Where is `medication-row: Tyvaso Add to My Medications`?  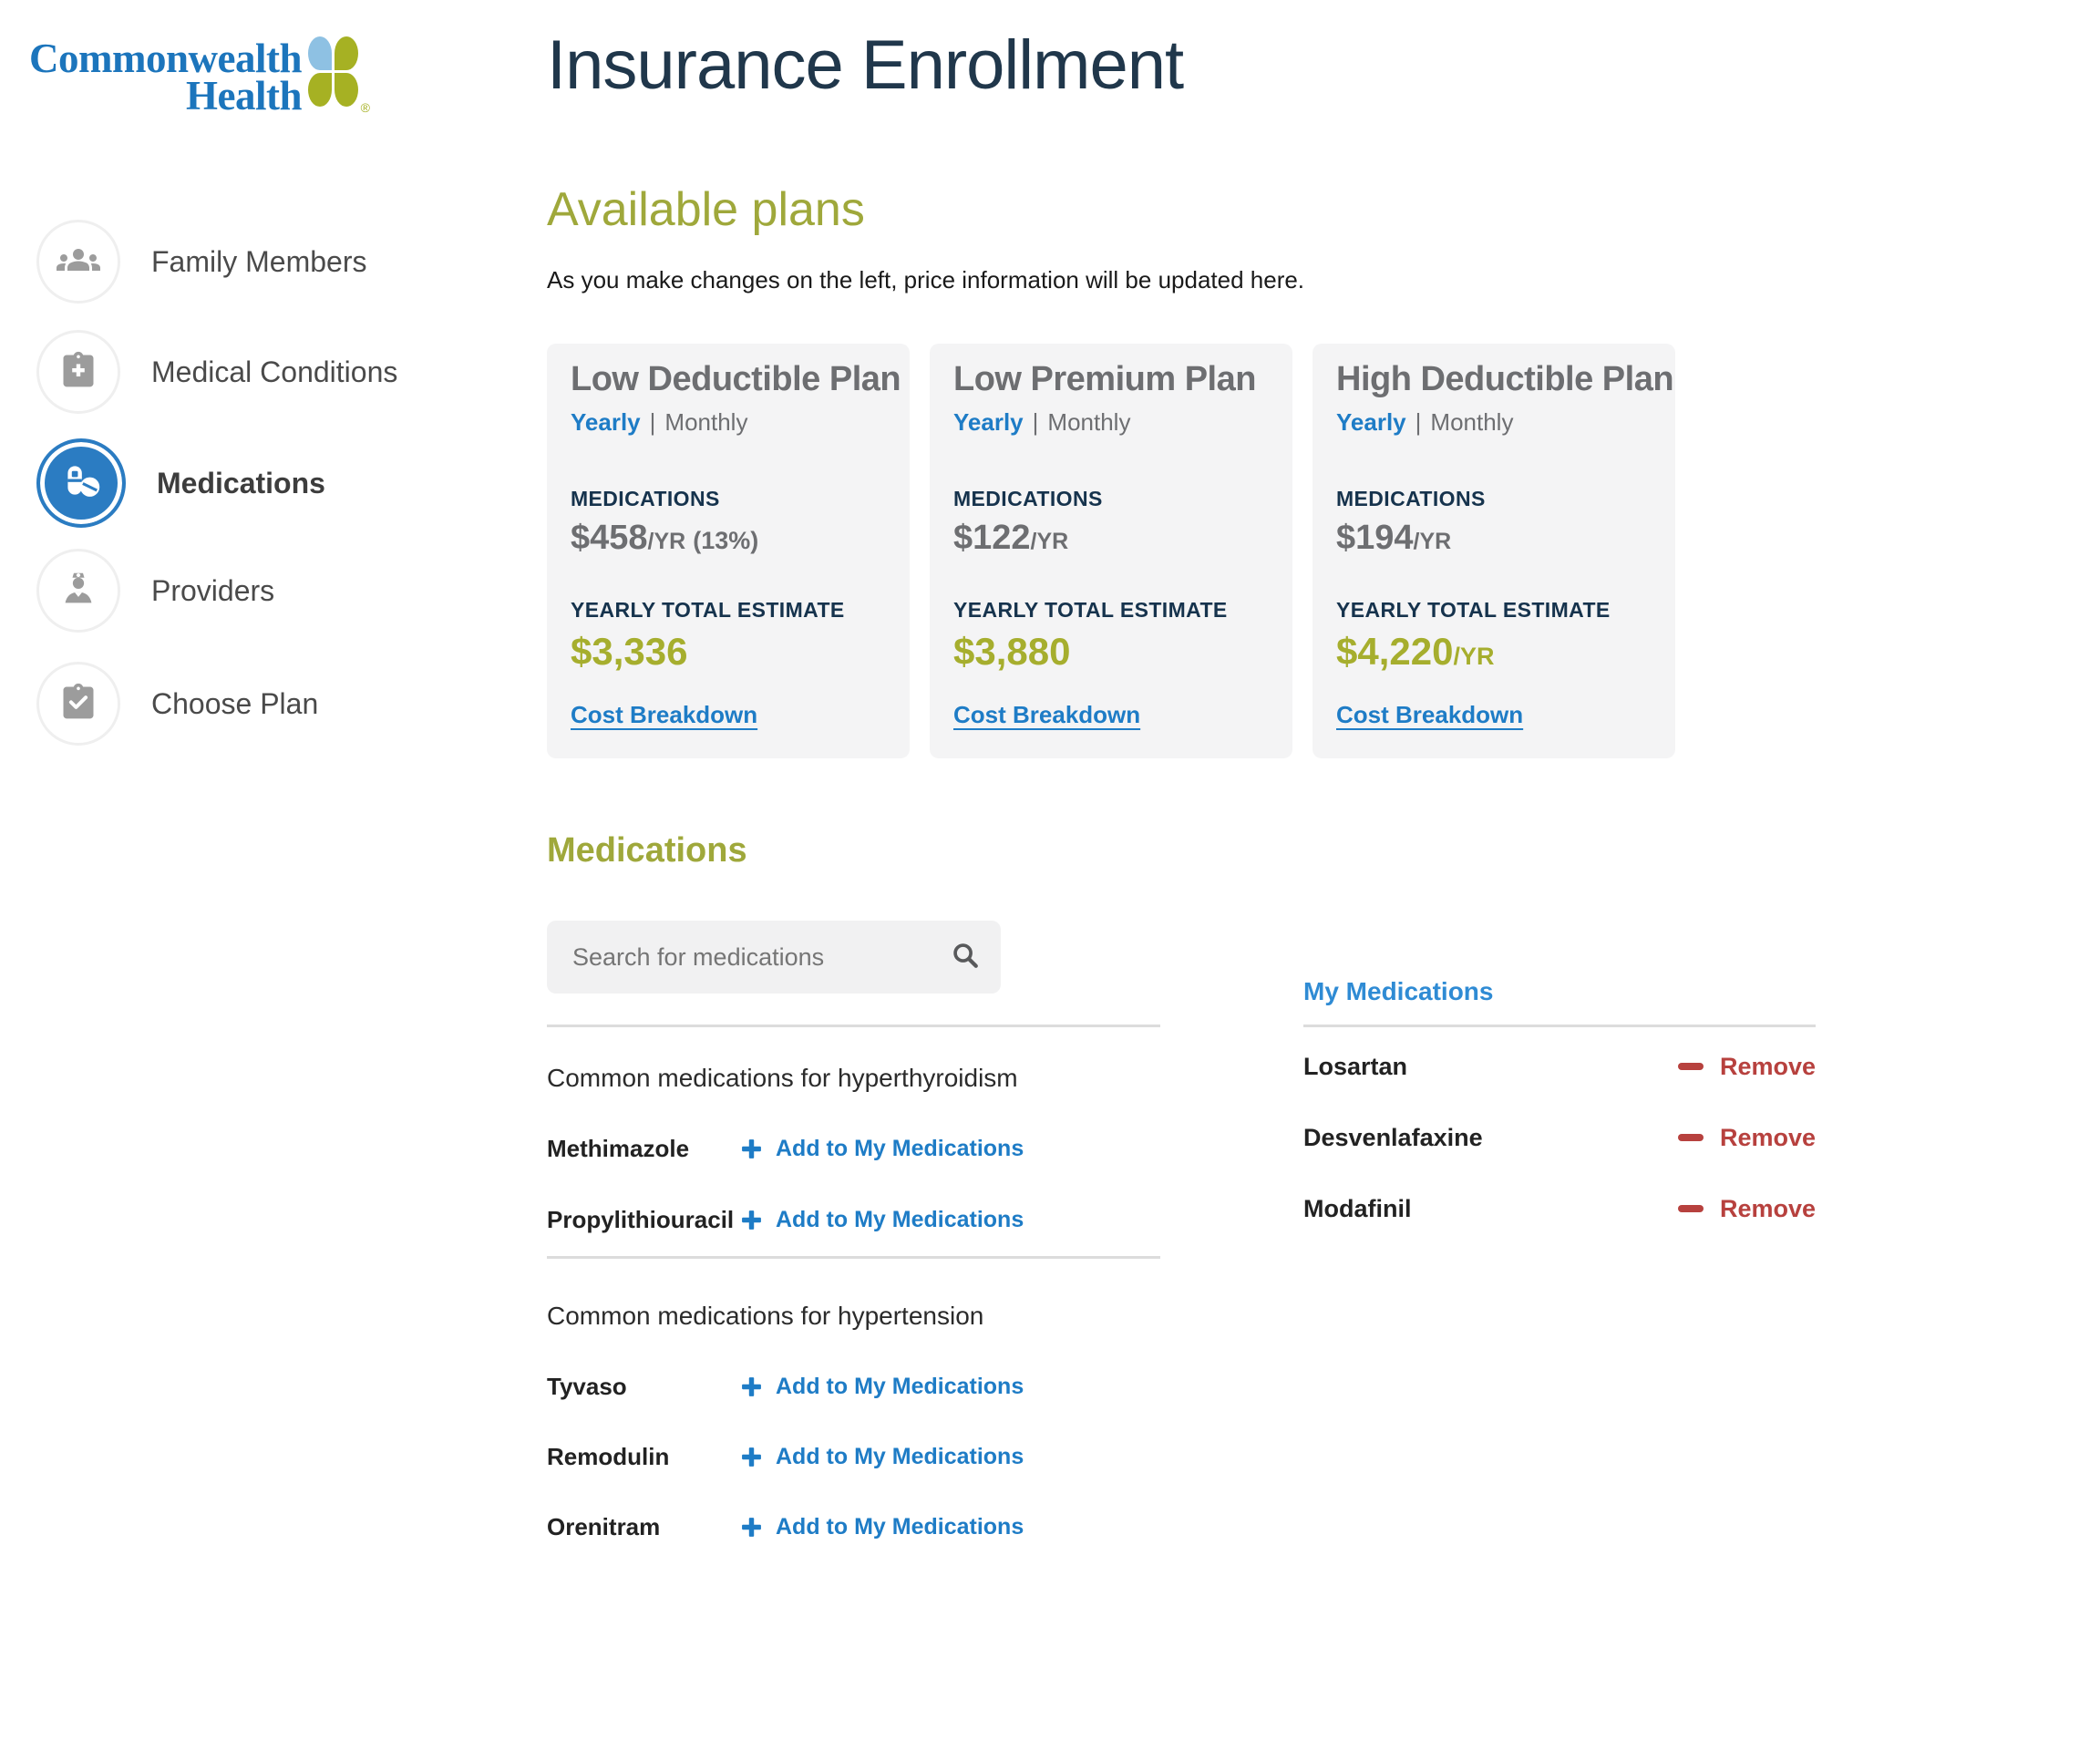
medication-row: Tyvaso Add to My Medications is located at coordinates (786, 1386).